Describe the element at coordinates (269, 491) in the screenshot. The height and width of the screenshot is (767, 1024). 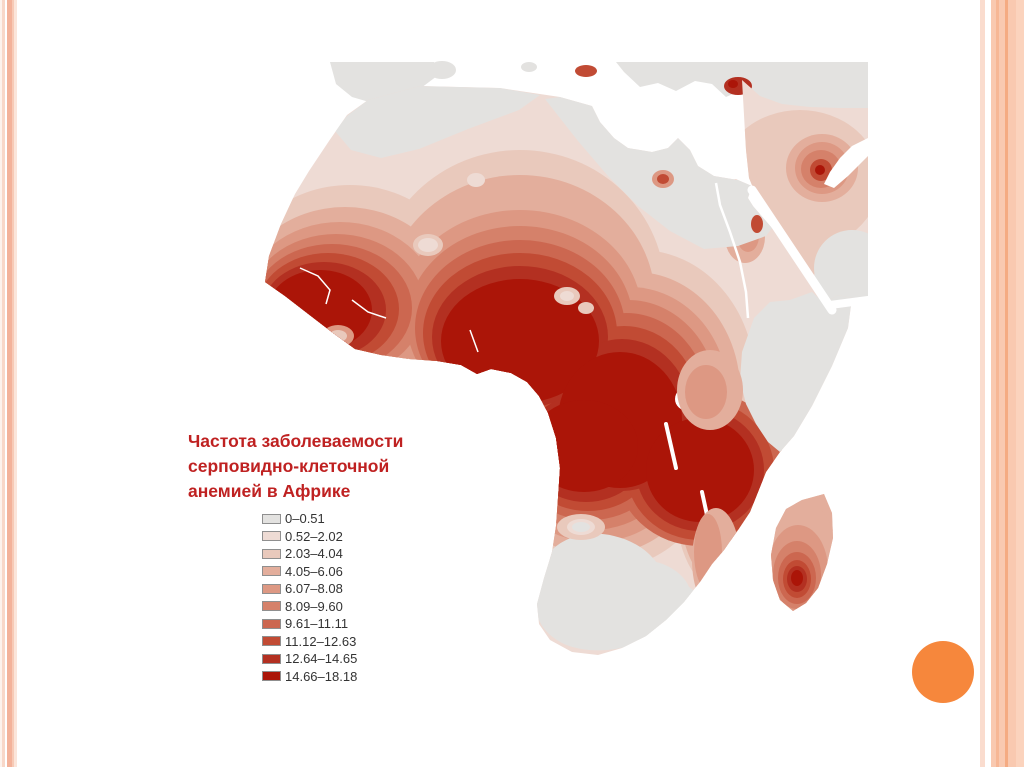
I see `map-title-line3: анемией в Африке` at that location.